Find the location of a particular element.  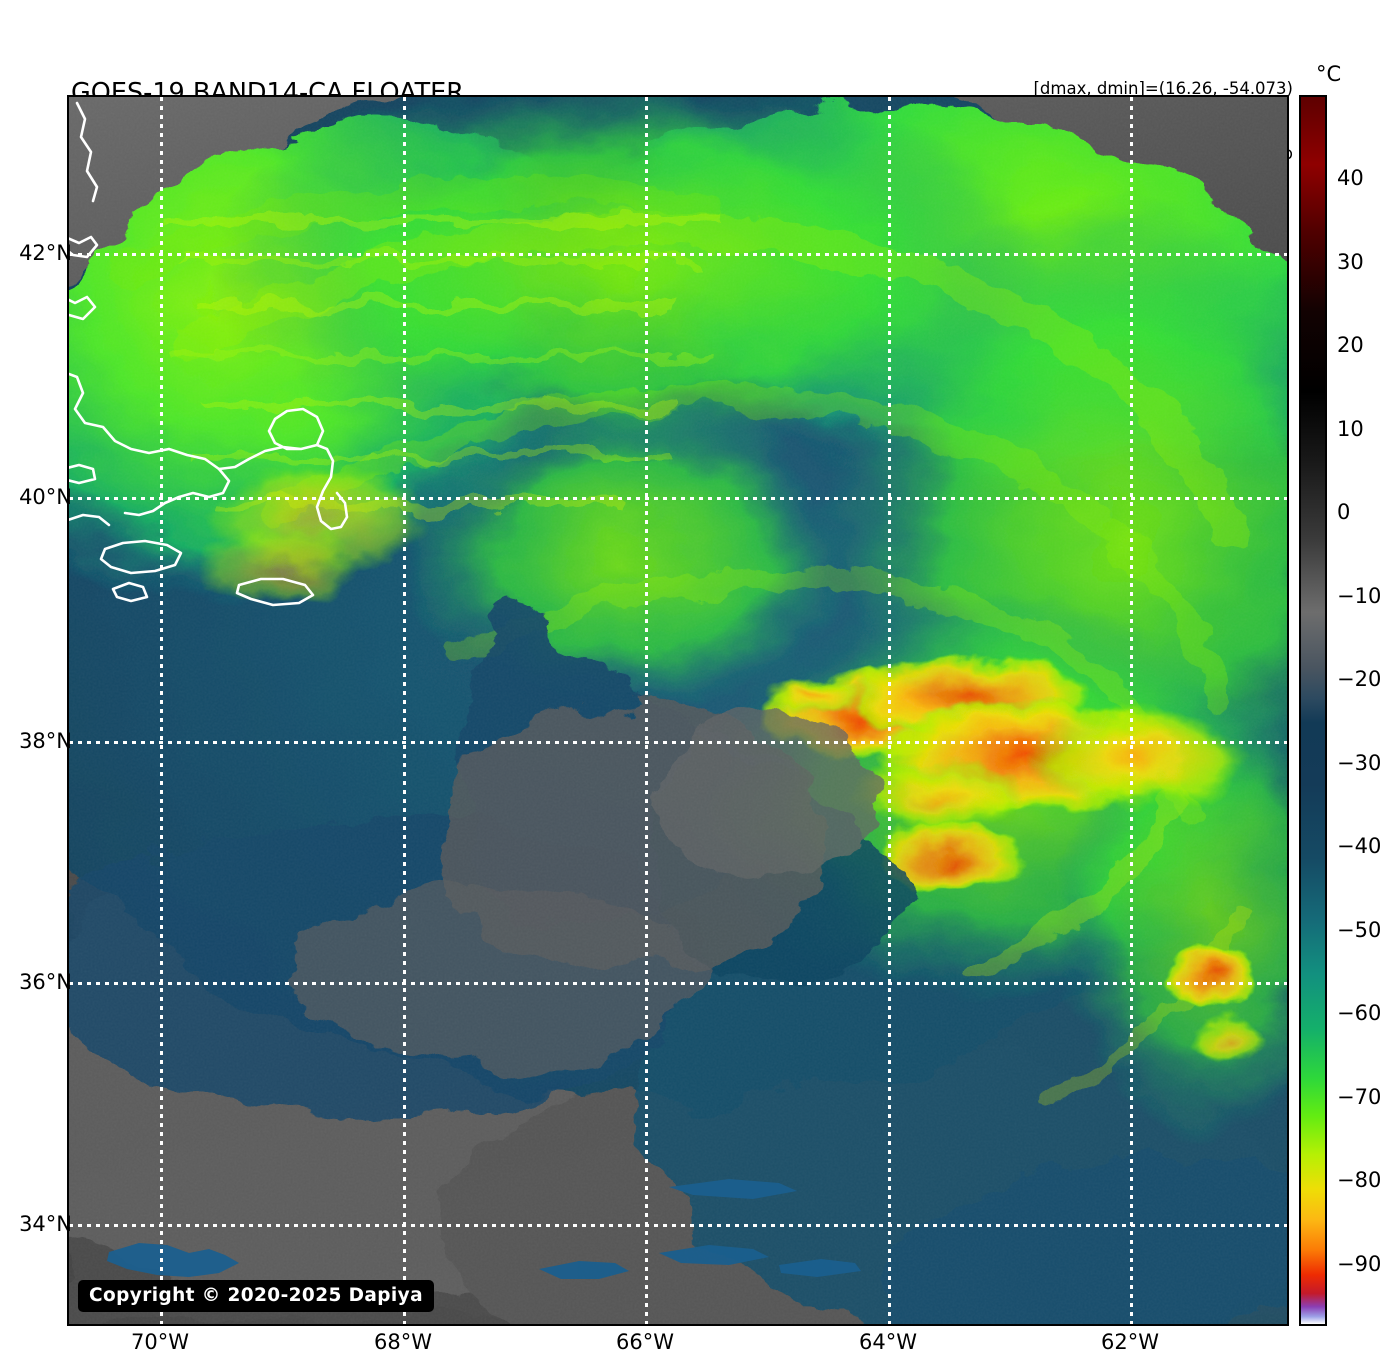

colorbar-tick-20: 20 is located at coordinates (1350, 345).